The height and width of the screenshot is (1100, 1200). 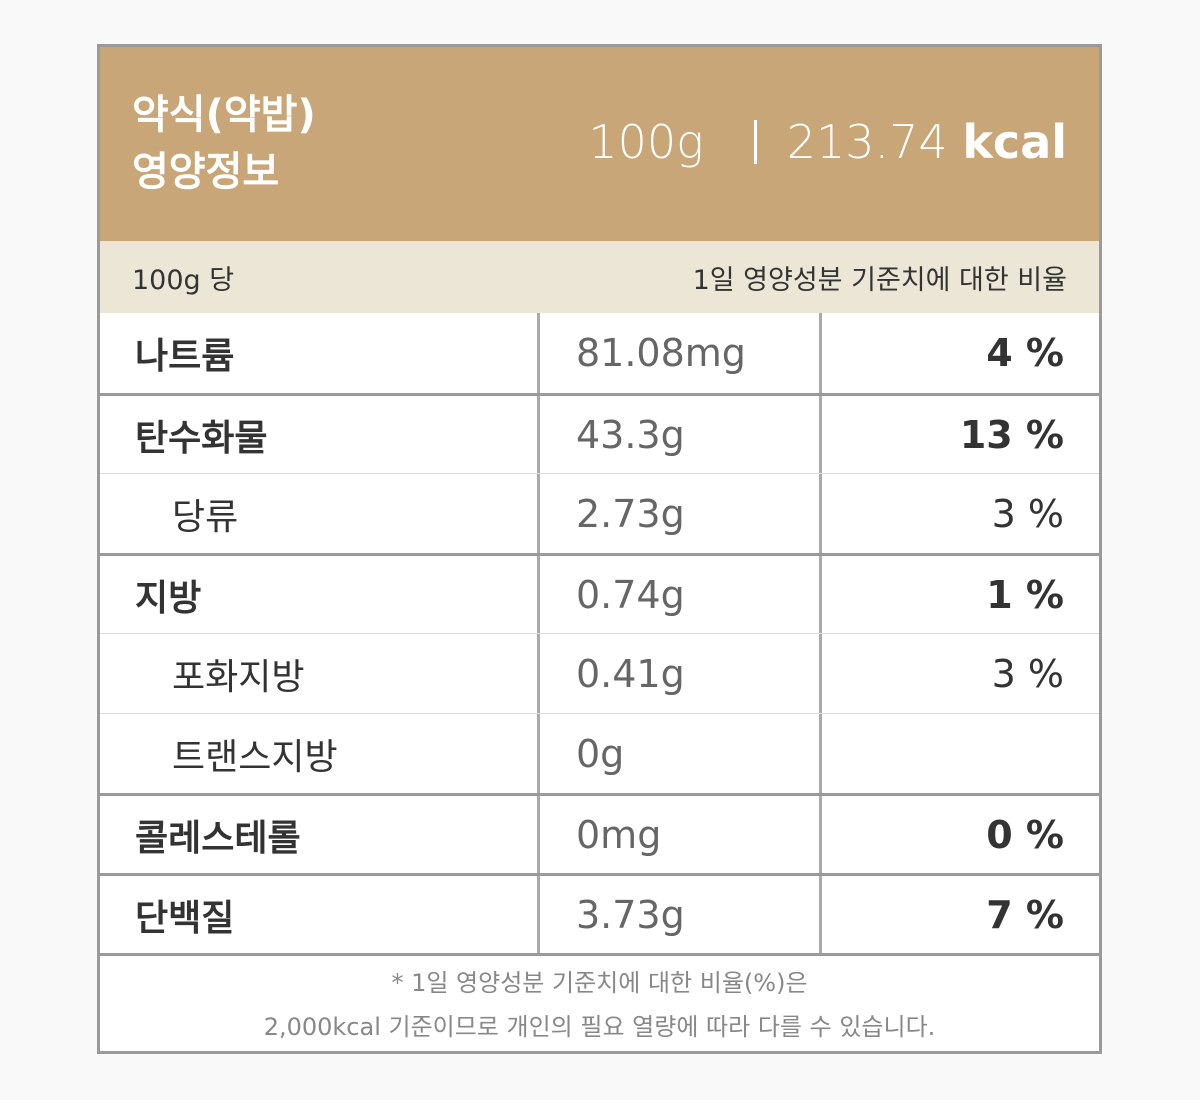 I want to click on calorie-unit: kcal, so click(x=1014, y=142).